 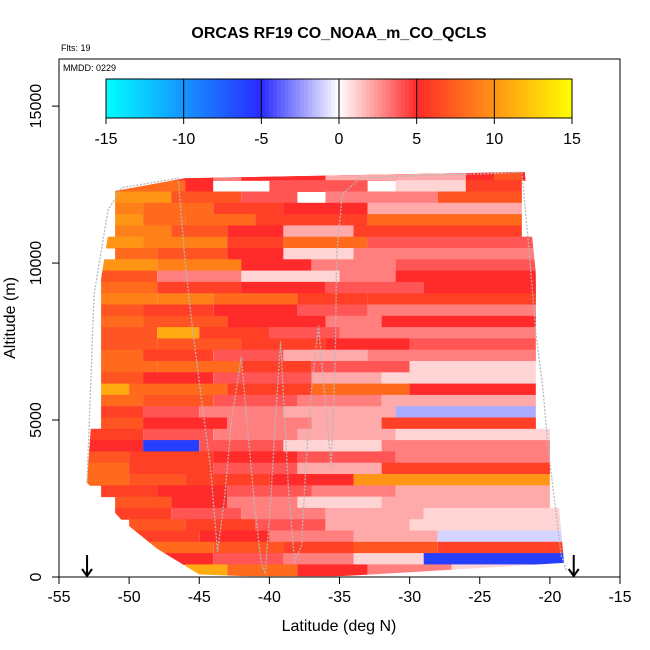 I want to click on y-tick-label: 0, so click(x=36, y=576).